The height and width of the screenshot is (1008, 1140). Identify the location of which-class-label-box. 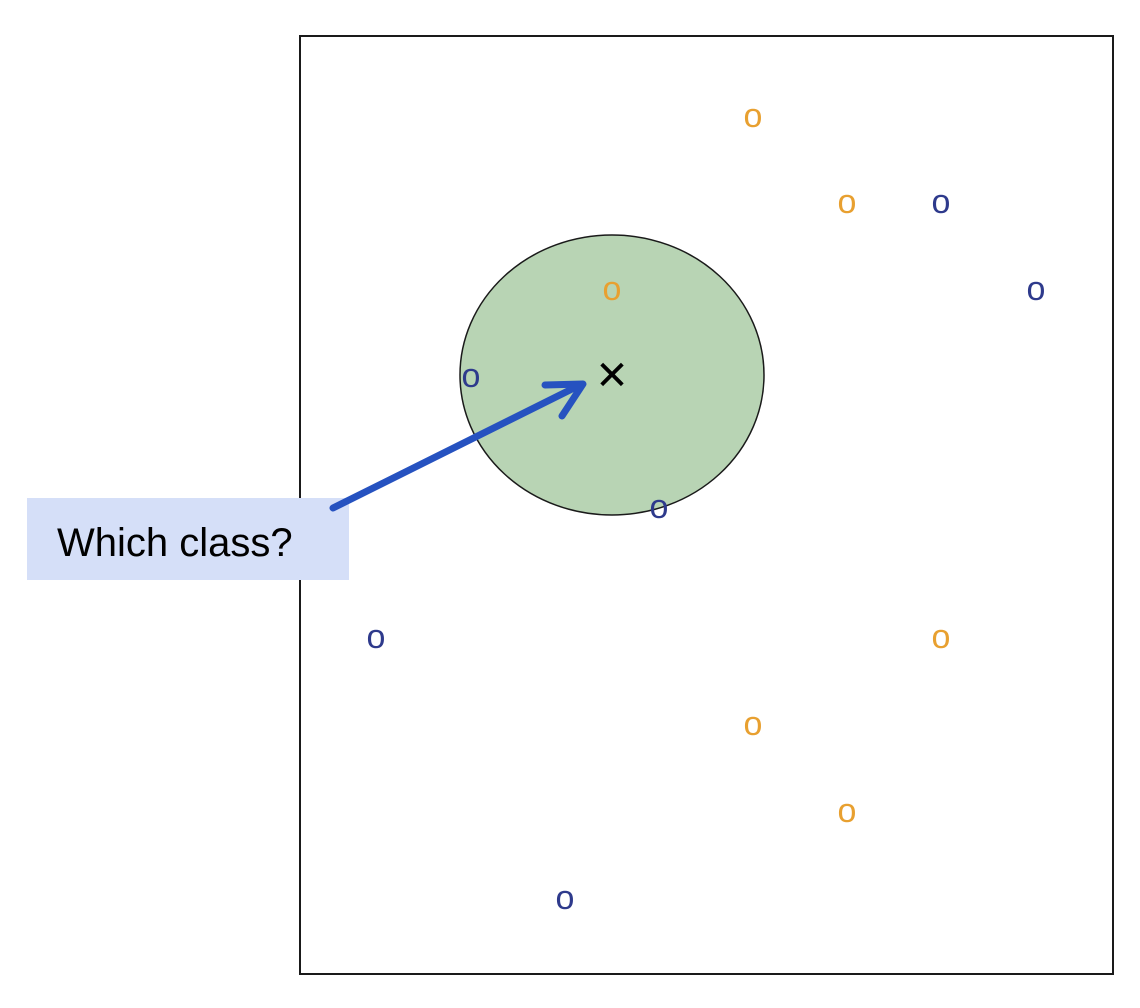
(188, 539).